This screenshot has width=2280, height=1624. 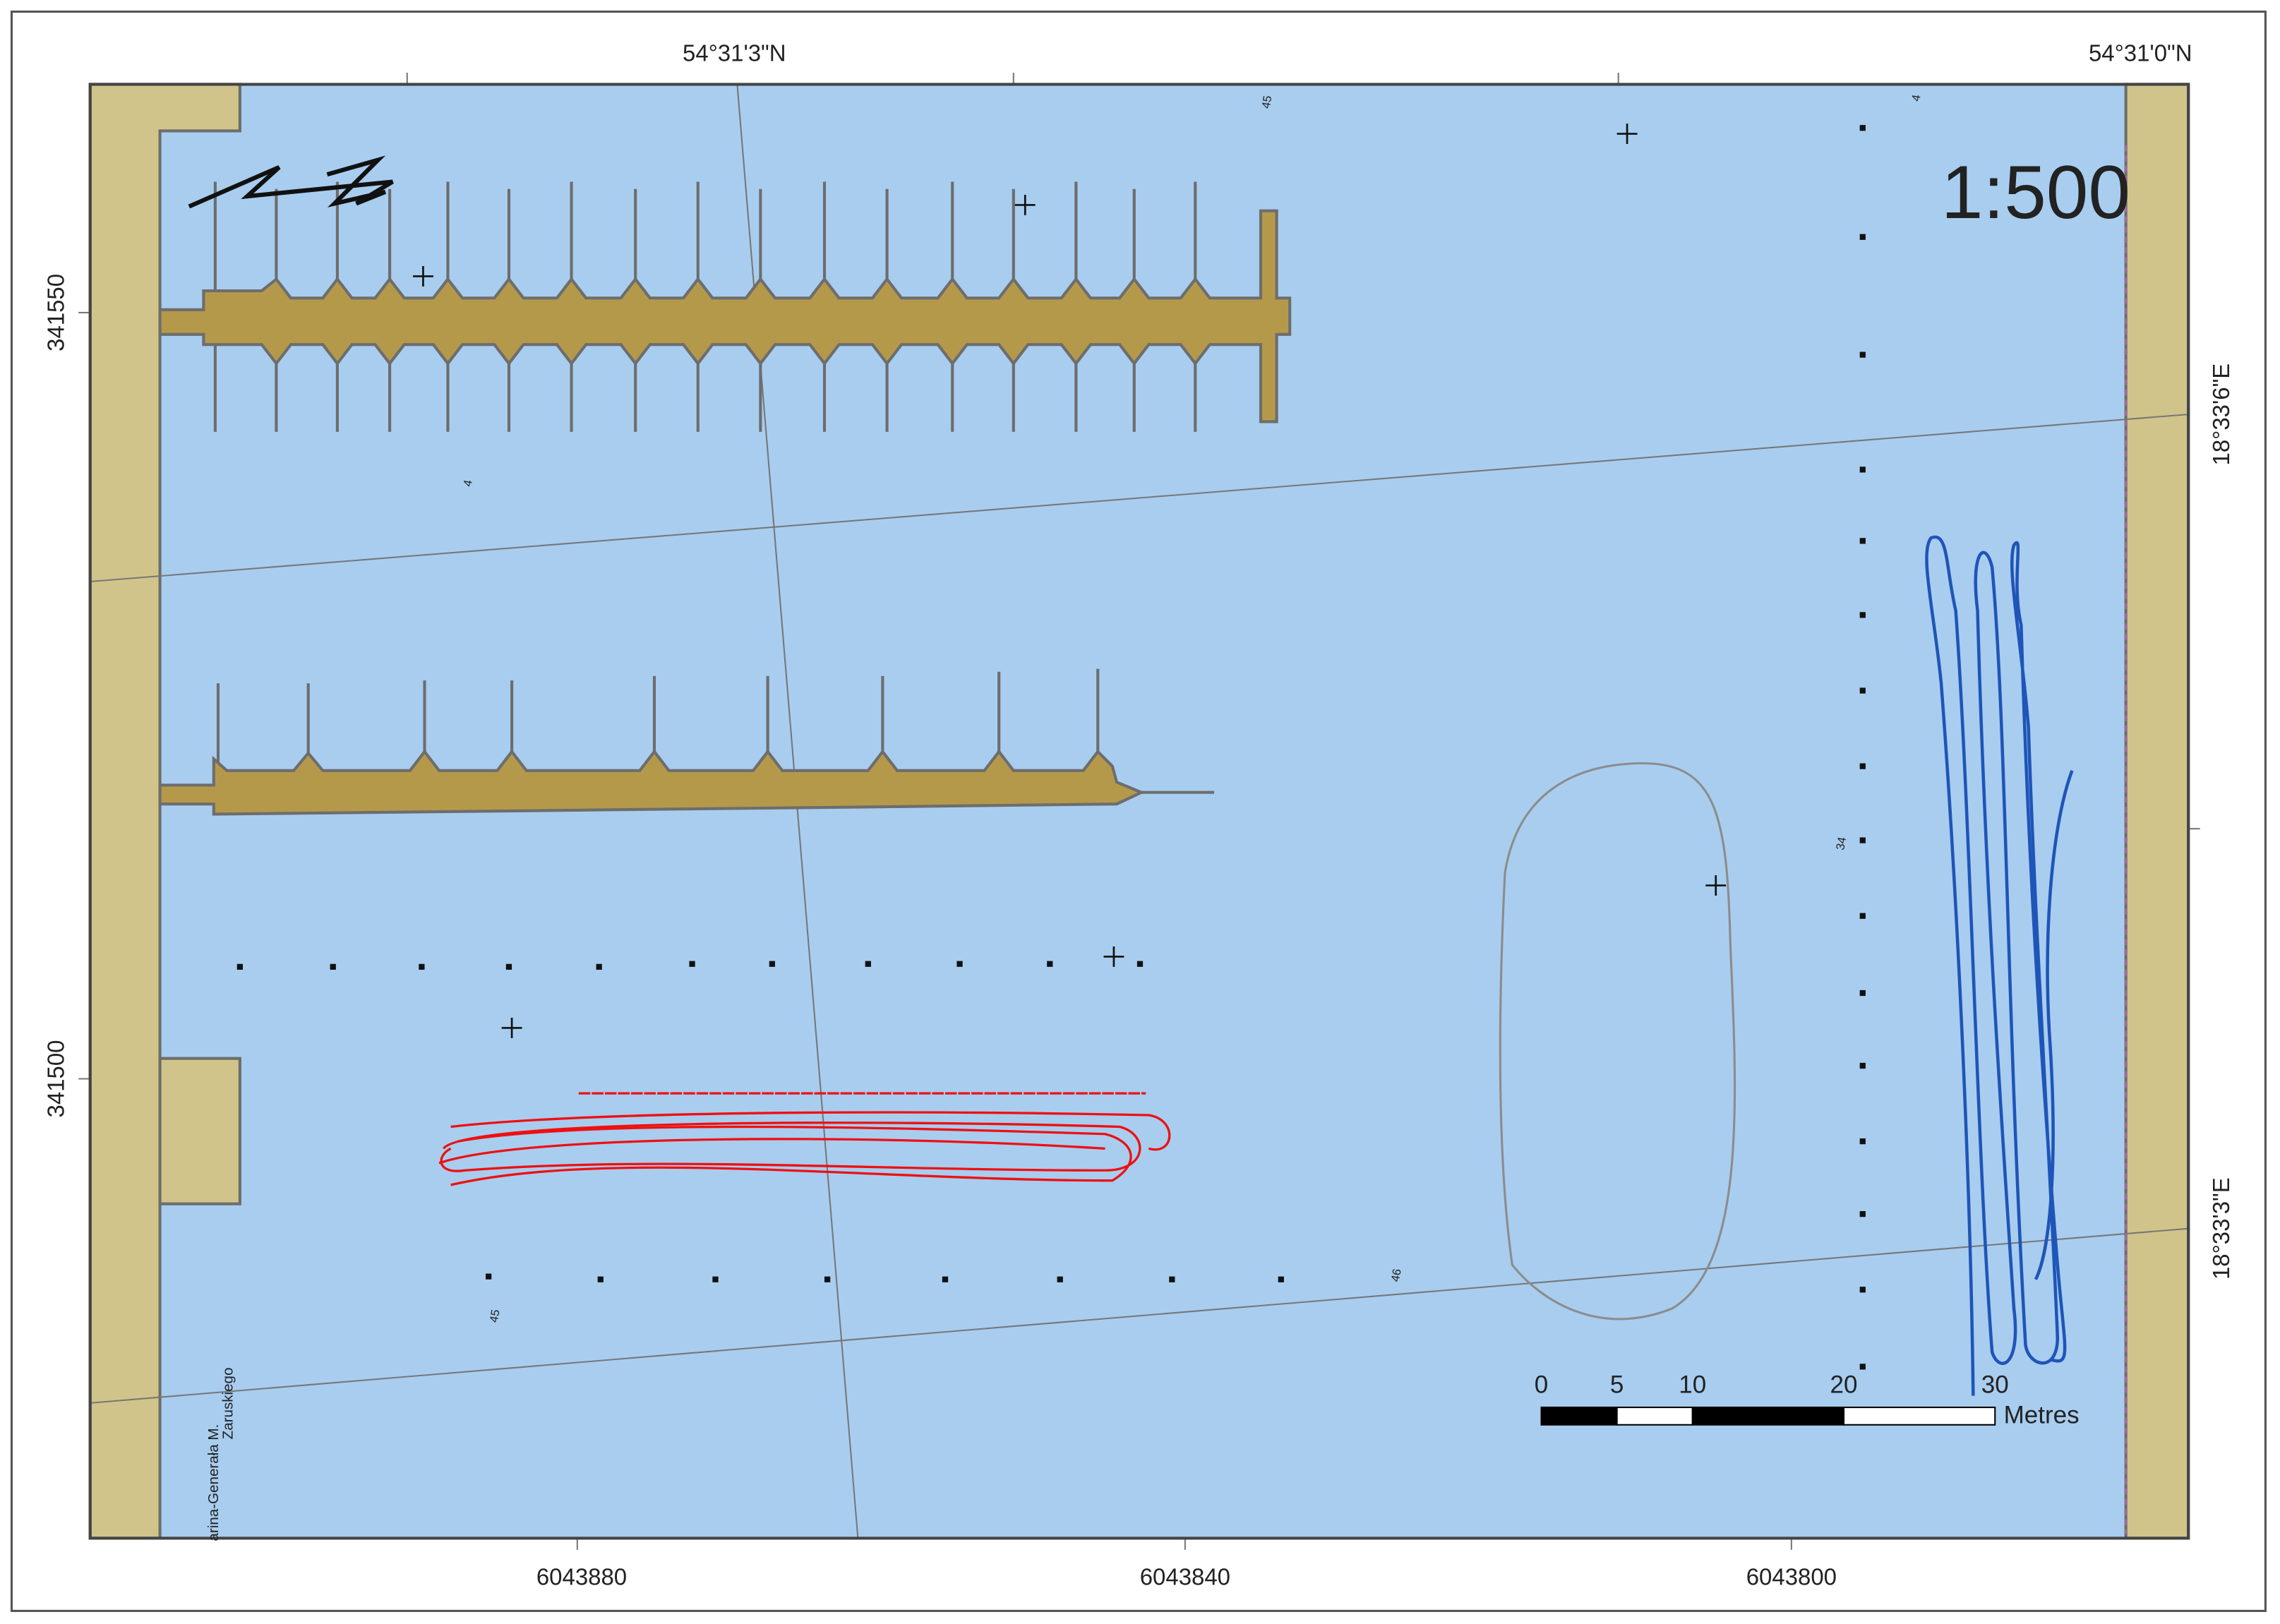 What do you see at coordinates (228, 1404) in the screenshot?
I see `street-label: Zaruskiego` at bounding box center [228, 1404].